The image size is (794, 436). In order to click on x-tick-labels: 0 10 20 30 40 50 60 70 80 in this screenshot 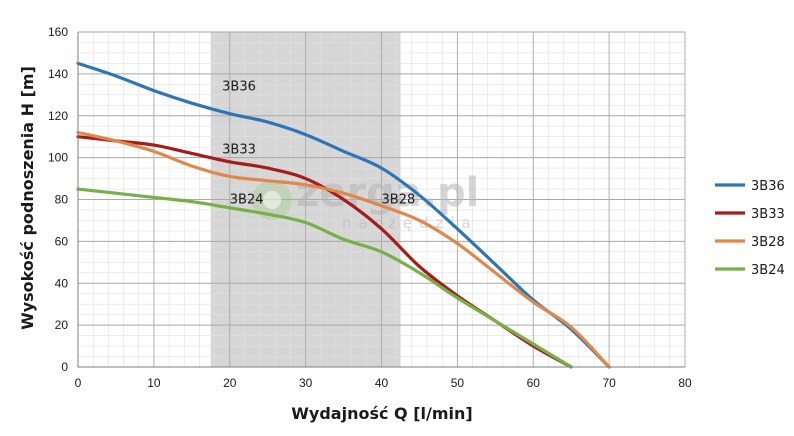, I will do `click(383, 383)`.